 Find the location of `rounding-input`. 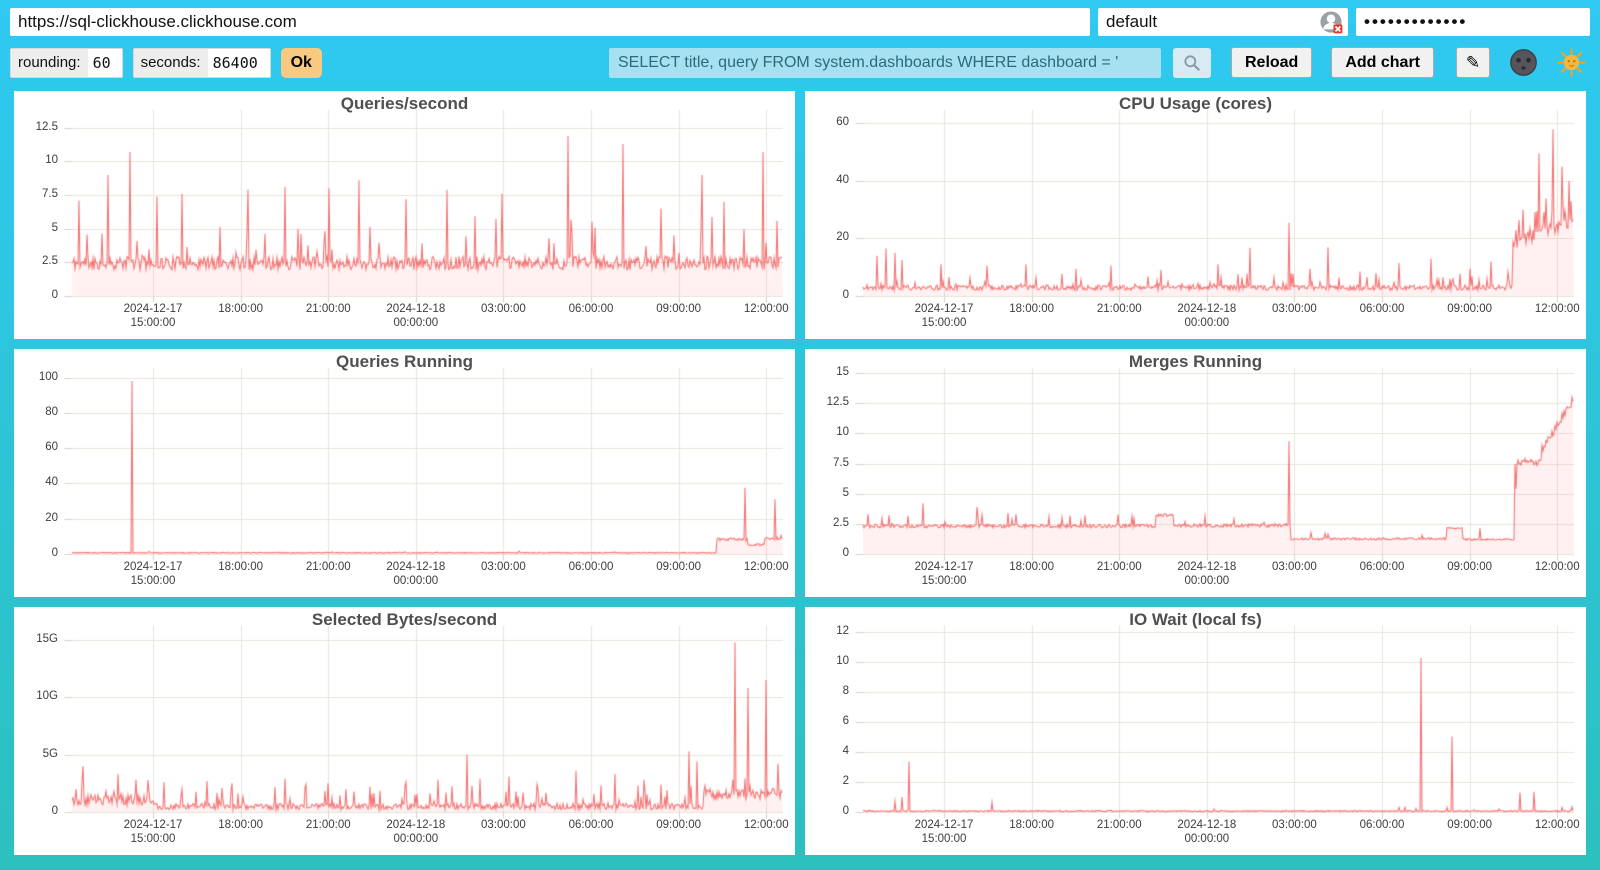

rounding-input is located at coordinates (104, 62).